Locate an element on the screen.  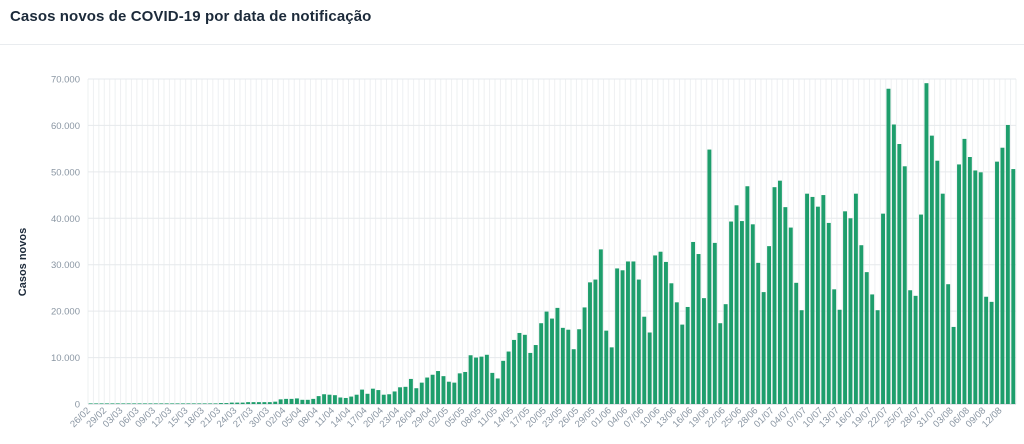
y-tick-label: 0 is located at coordinates (77, 405).